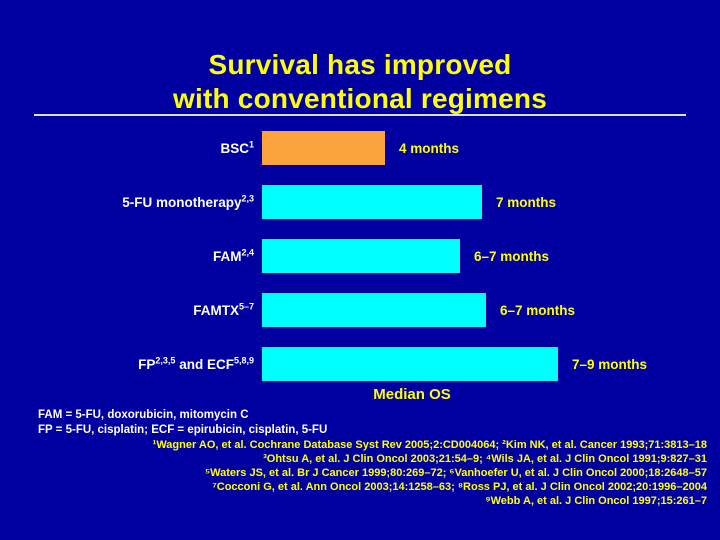 The image size is (720, 540). What do you see at coordinates (360, 115) in the screenshot?
I see `title-divider` at bounding box center [360, 115].